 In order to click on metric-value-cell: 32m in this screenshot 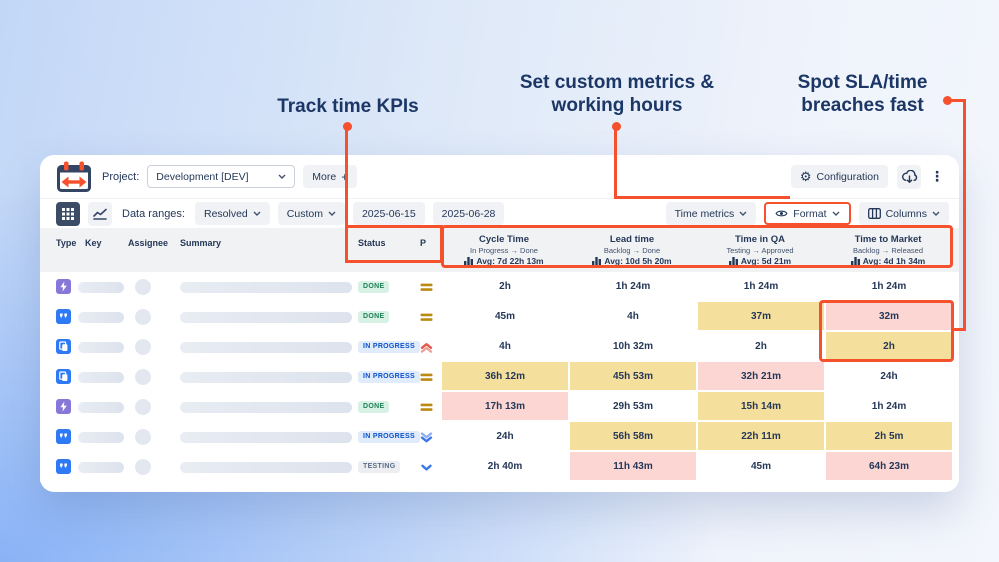, I will do `click(888, 317)`.